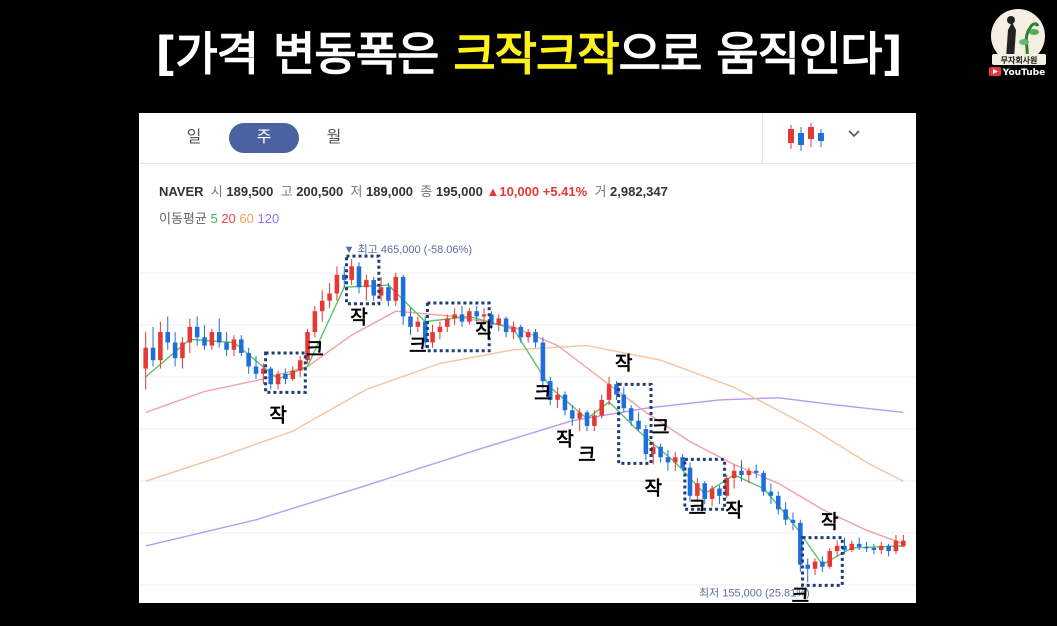  What do you see at coordinates (219, 218) in the screenshot?
I see `ma-legend: 이동평균 5 20 60 120` at bounding box center [219, 218].